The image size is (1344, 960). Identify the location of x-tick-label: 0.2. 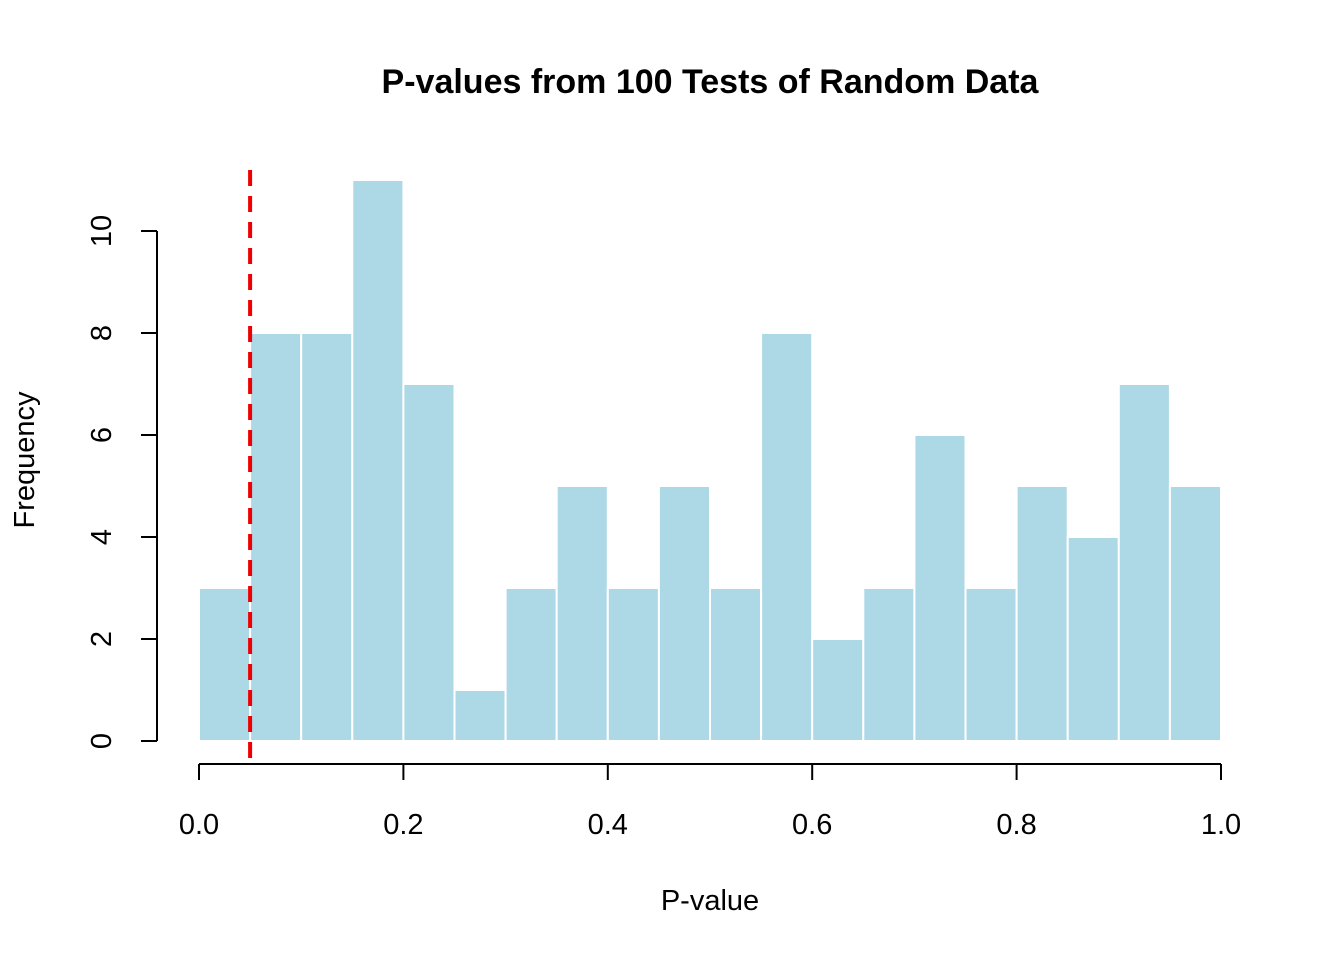
(403, 825).